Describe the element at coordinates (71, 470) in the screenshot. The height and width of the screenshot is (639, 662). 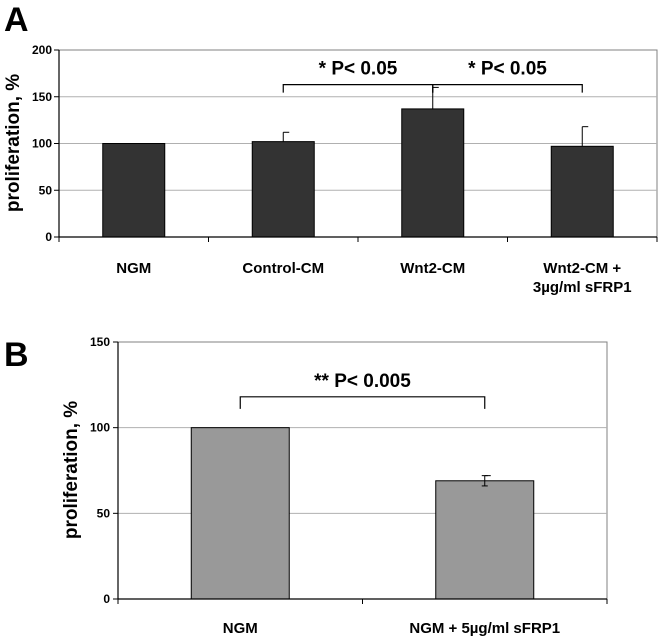
I see `panel-b-ylabel: proliferation, %` at that location.